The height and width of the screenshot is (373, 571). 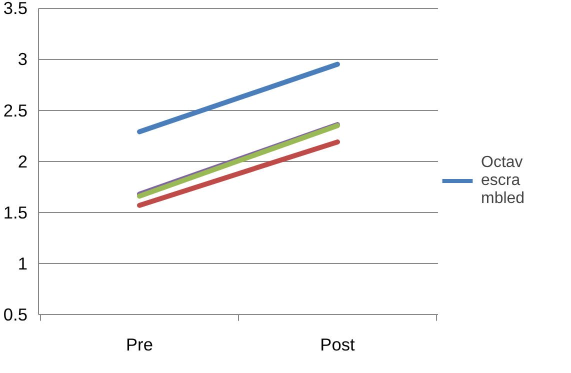 I want to click on y-tick-label: 1, so click(x=23, y=264).